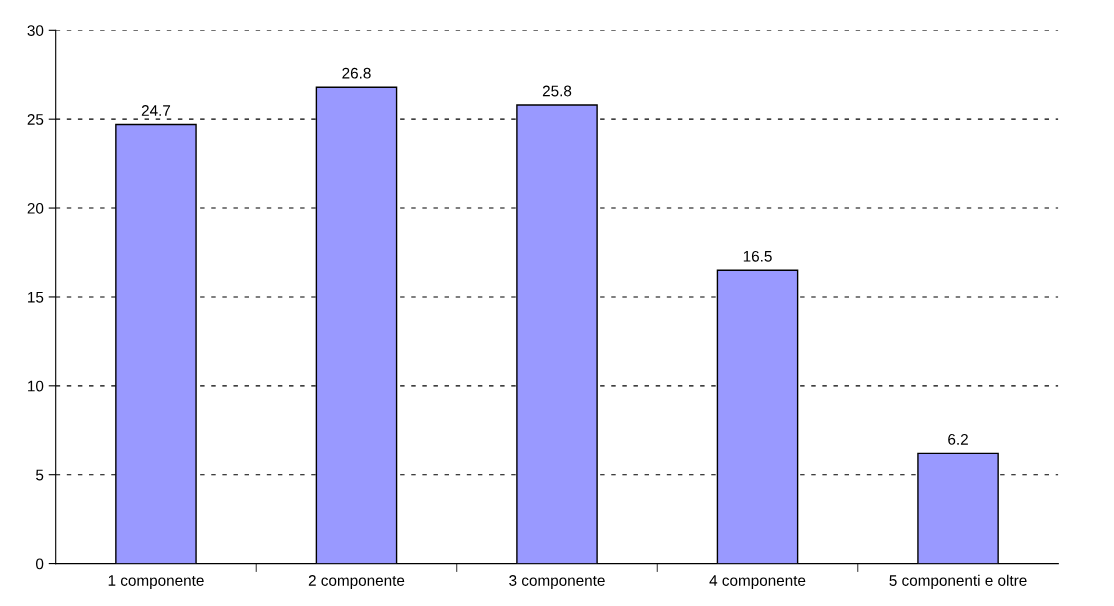 The width and height of the screenshot is (1114, 606). I want to click on y-tick-label: 15, so click(36, 297).